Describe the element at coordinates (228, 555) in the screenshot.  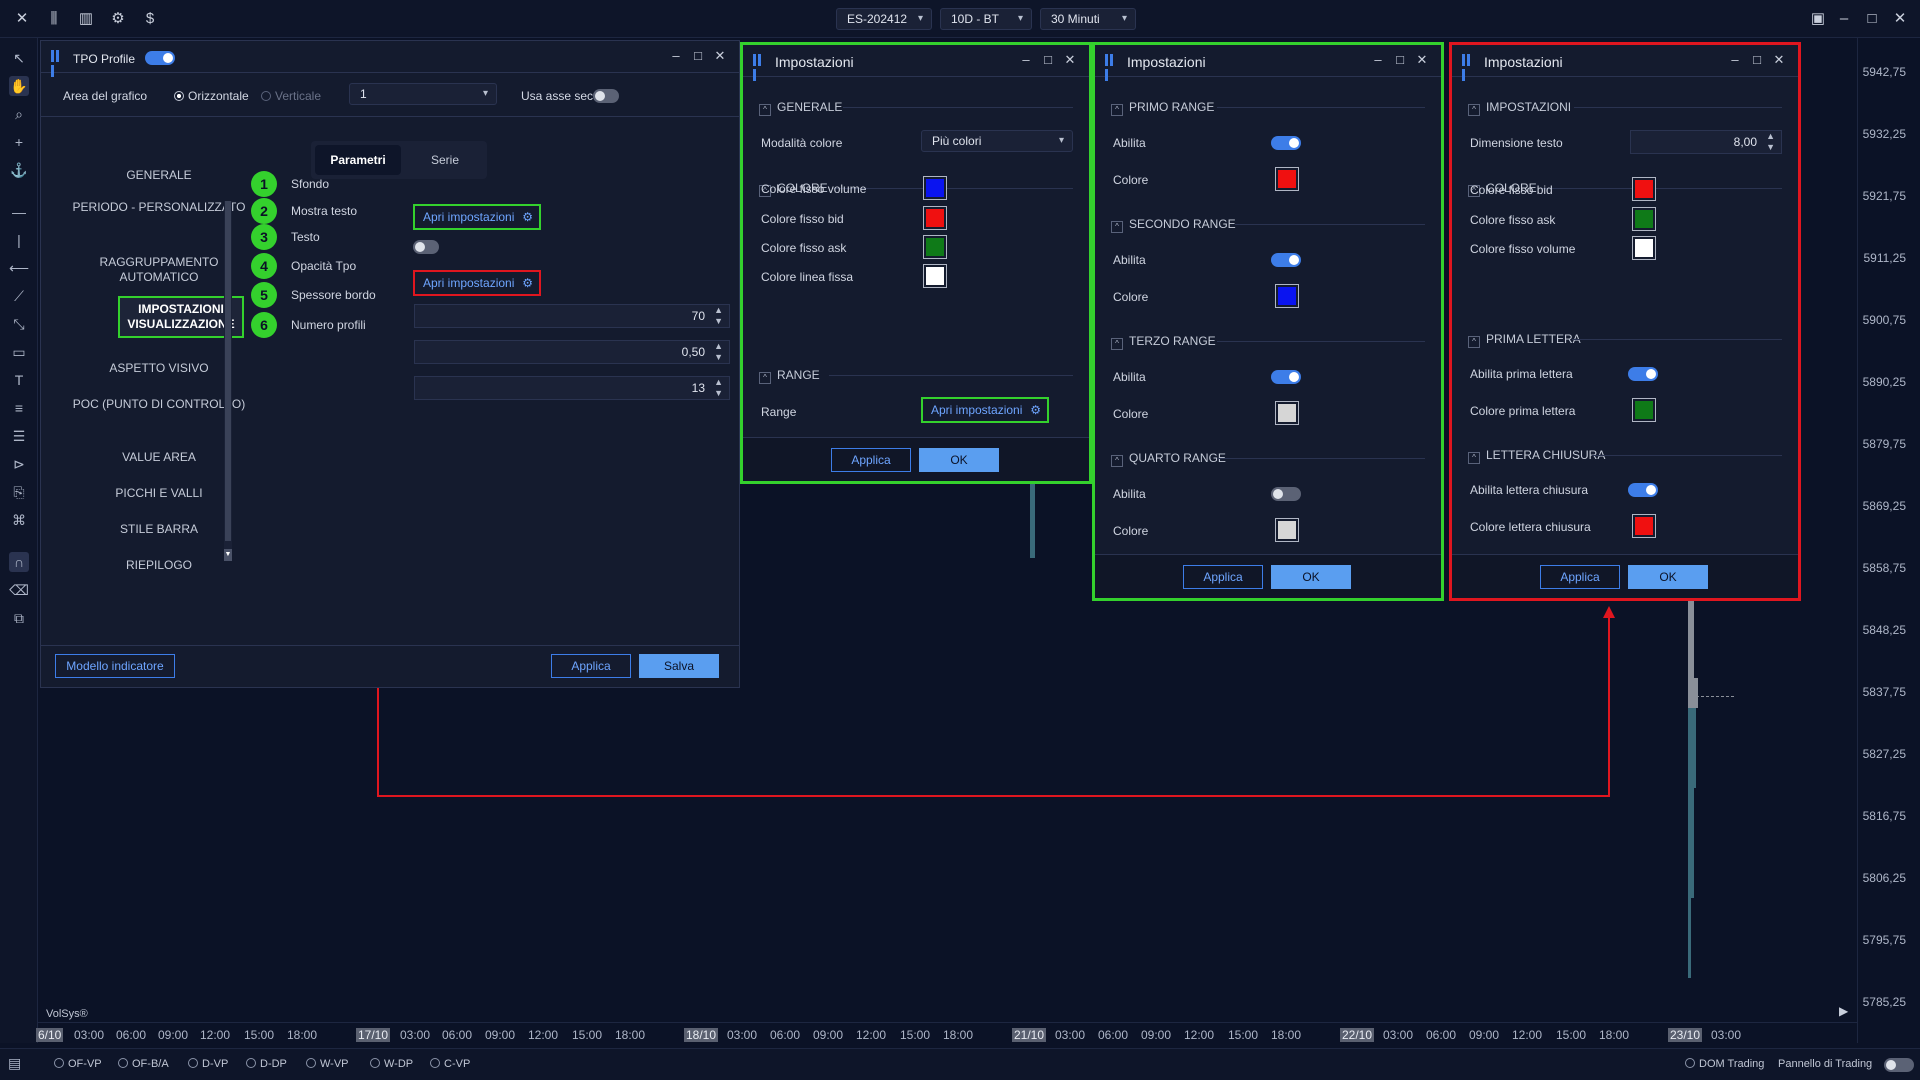
I see `scroll-down-icon: ▼` at that location.